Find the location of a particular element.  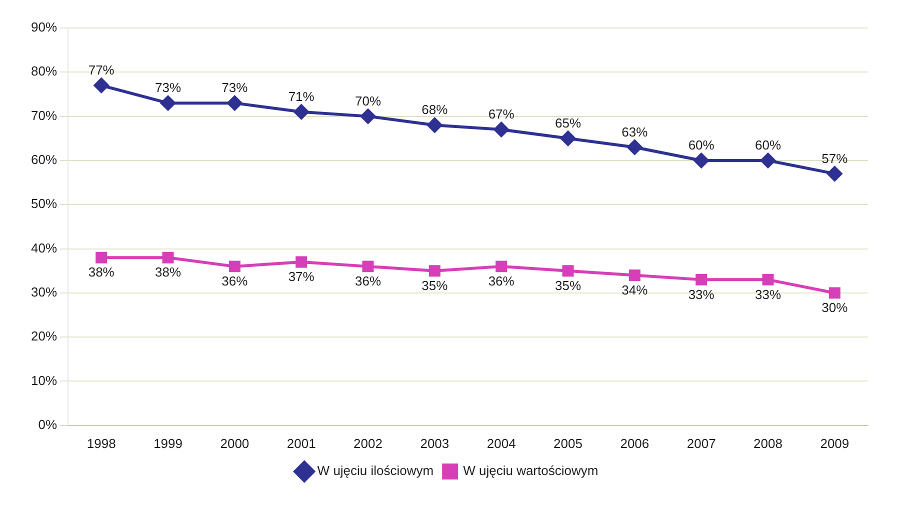

y-tick-label: 40% is located at coordinates (44, 248).